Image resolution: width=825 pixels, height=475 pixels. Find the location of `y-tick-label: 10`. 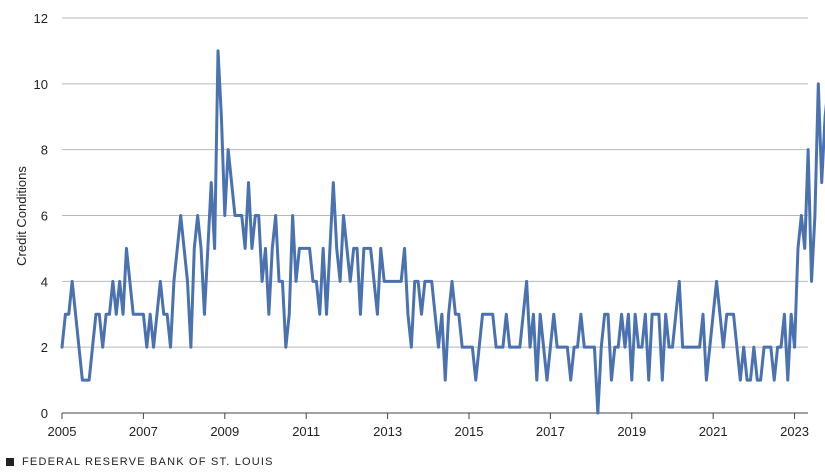

y-tick-label: 10 is located at coordinates (41, 84).